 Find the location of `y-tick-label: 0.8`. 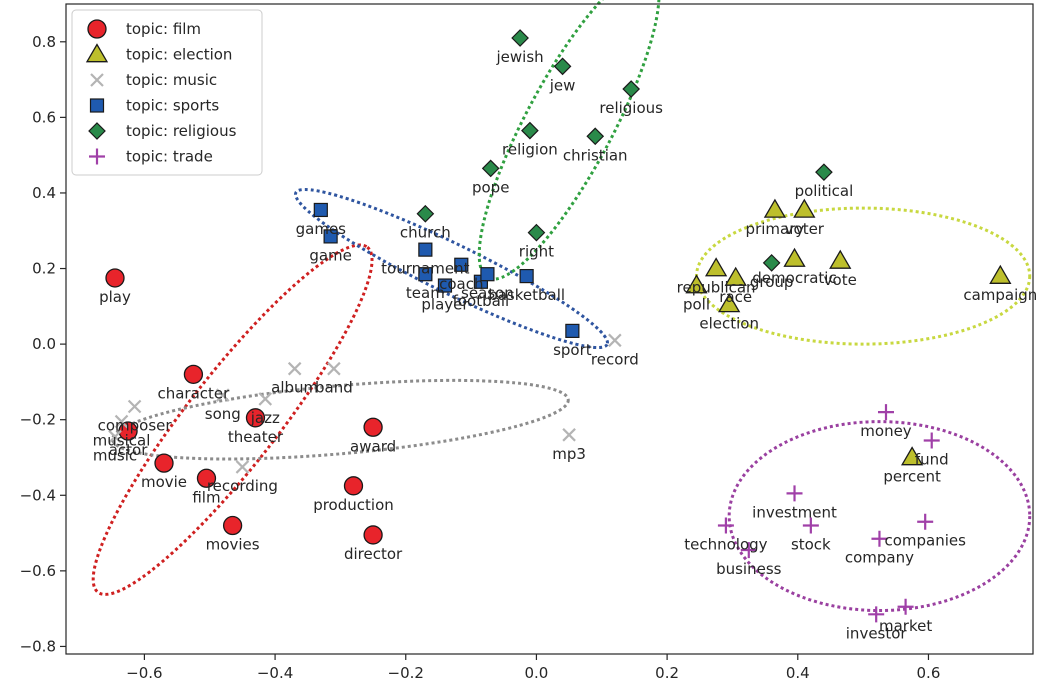

y-tick-label: 0.8 is located at coordinates (44, 42).